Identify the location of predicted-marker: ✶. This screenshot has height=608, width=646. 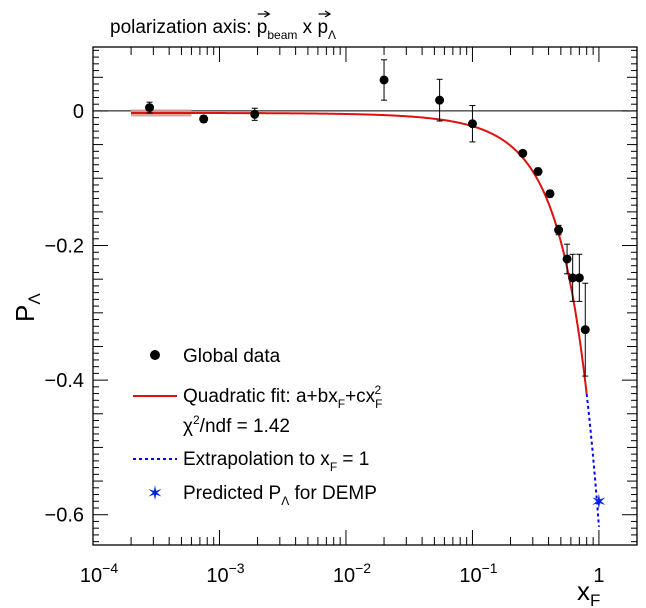
(599, 501).